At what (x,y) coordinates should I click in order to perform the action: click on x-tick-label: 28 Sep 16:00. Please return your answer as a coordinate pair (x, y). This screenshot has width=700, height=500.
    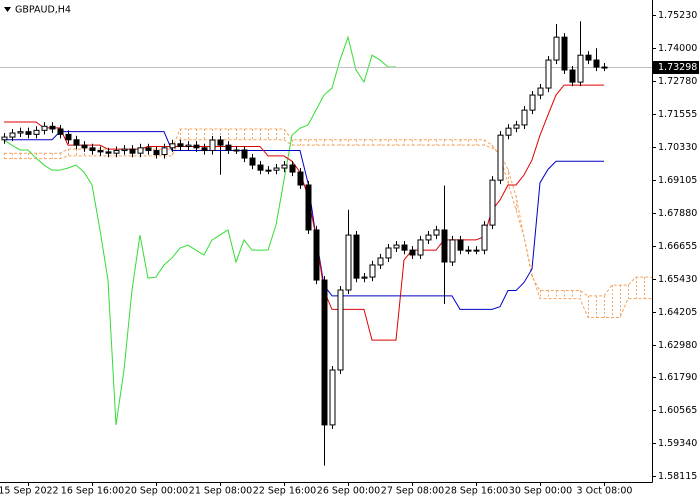
    Looking at the image, I should click on (476, 491).